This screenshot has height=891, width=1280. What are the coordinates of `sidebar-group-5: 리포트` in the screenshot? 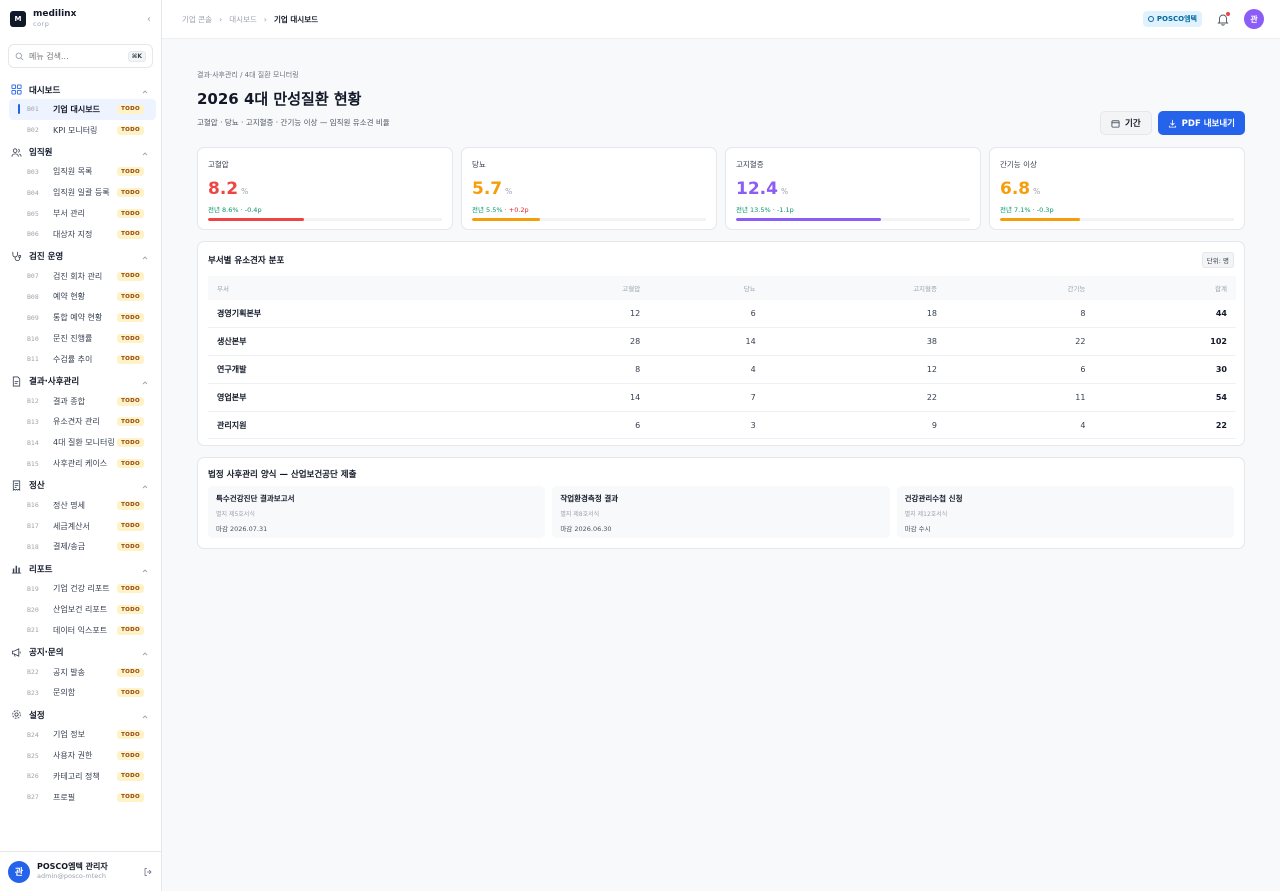 It's located at (80, 568).